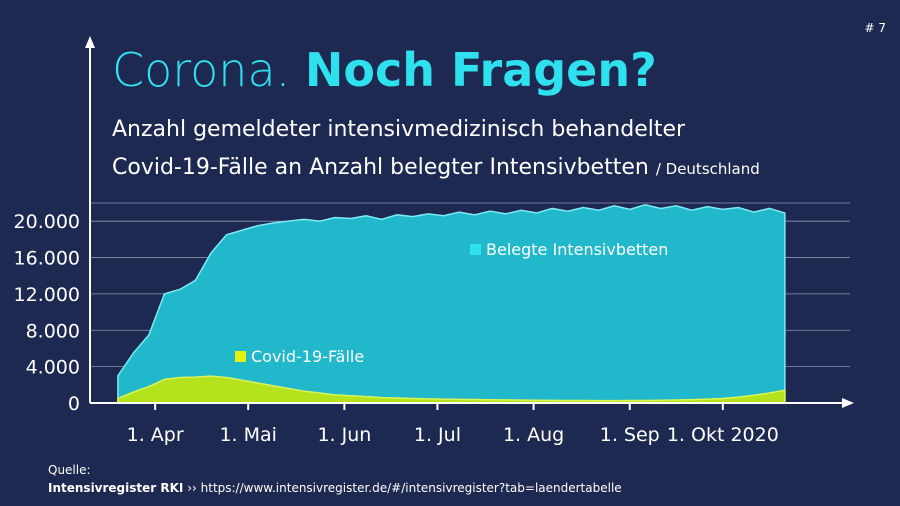  What do you see at coordinates (723, 435) in the screenshot?
I see `x-tick-label: 1. Okt 2020` at bounding box center [723, 435].